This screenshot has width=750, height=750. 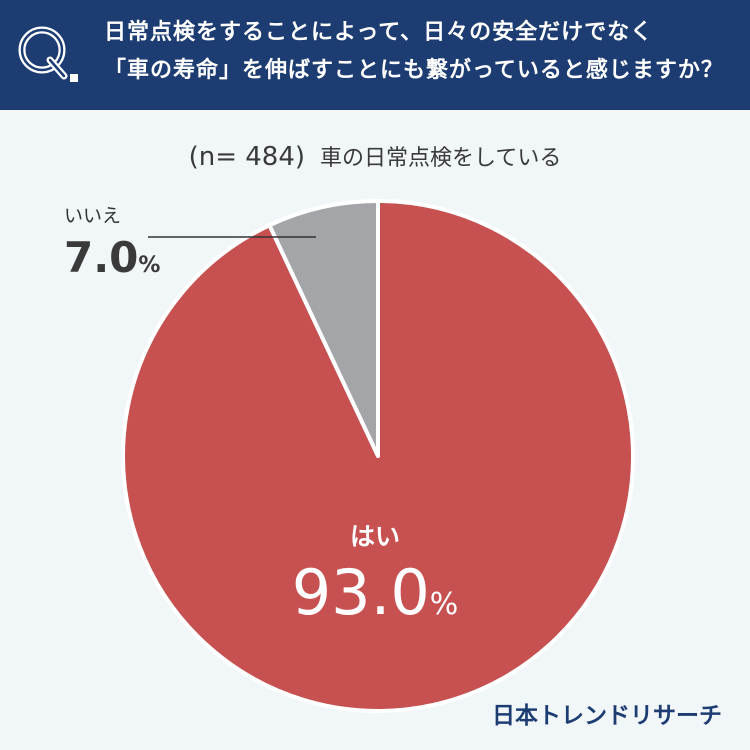 I want to click on slice-value-no: 7.0%, so click(x=112, y=257).